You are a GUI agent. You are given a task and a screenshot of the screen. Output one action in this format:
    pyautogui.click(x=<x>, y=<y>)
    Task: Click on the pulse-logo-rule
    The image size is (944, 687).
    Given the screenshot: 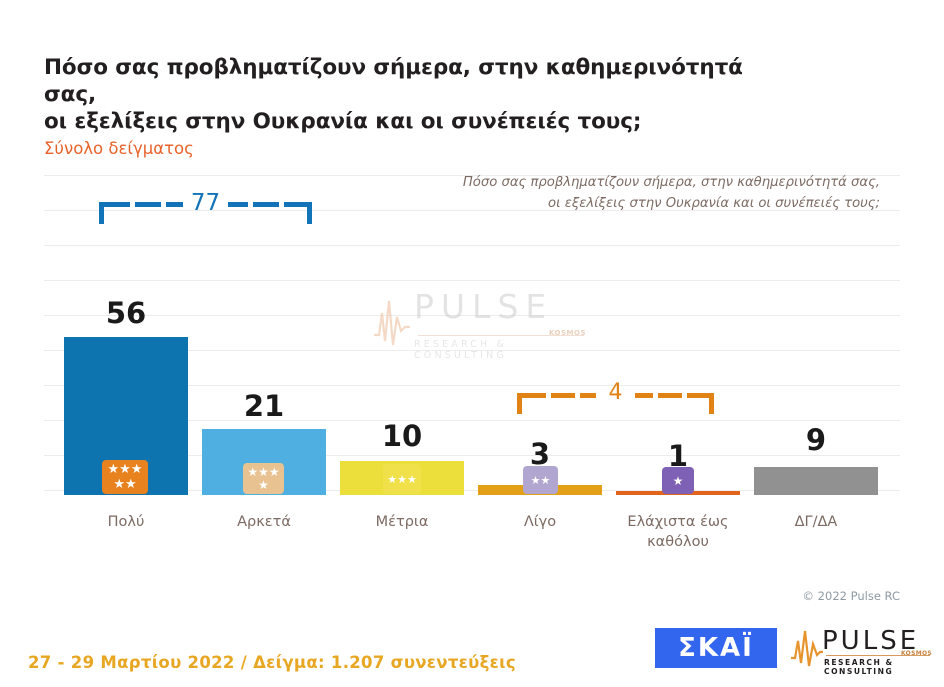 What is the action you would take?
    pyautogui.click(x=878, y=655)
    